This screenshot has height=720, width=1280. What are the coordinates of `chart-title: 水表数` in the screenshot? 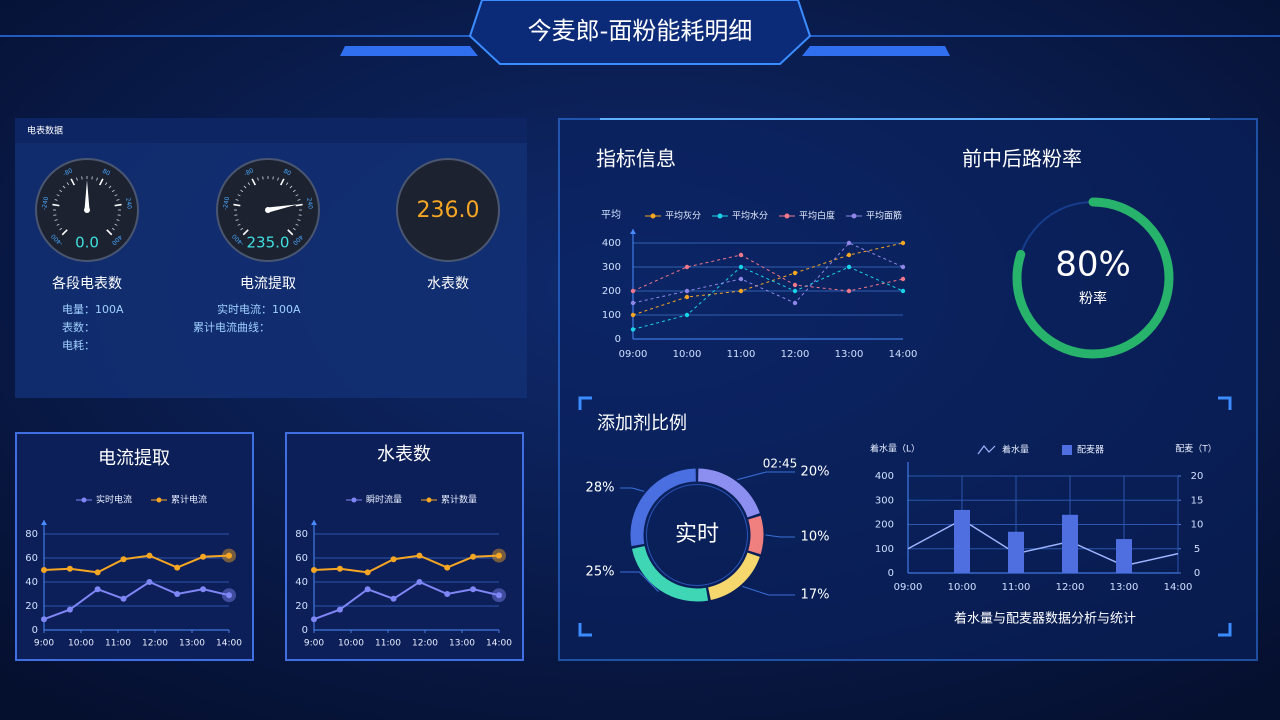 It's located at (404, 454).